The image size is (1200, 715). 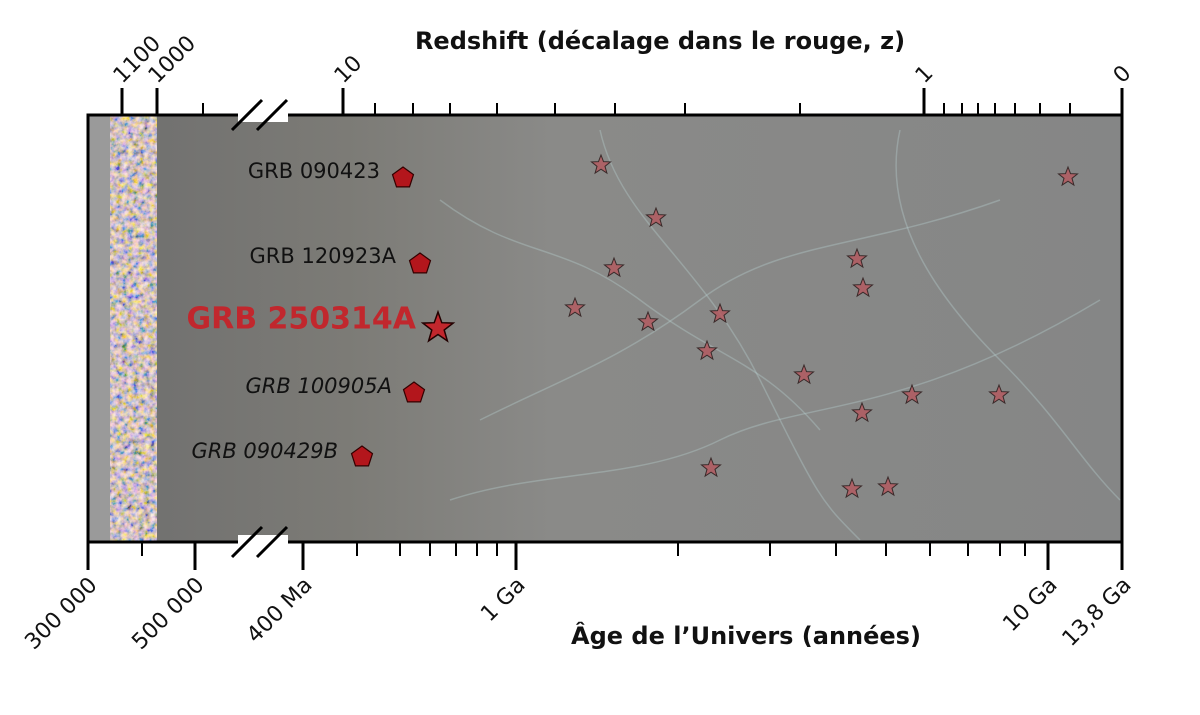 I want to click on top-tick-label: 1, so click(x=925, y=75).